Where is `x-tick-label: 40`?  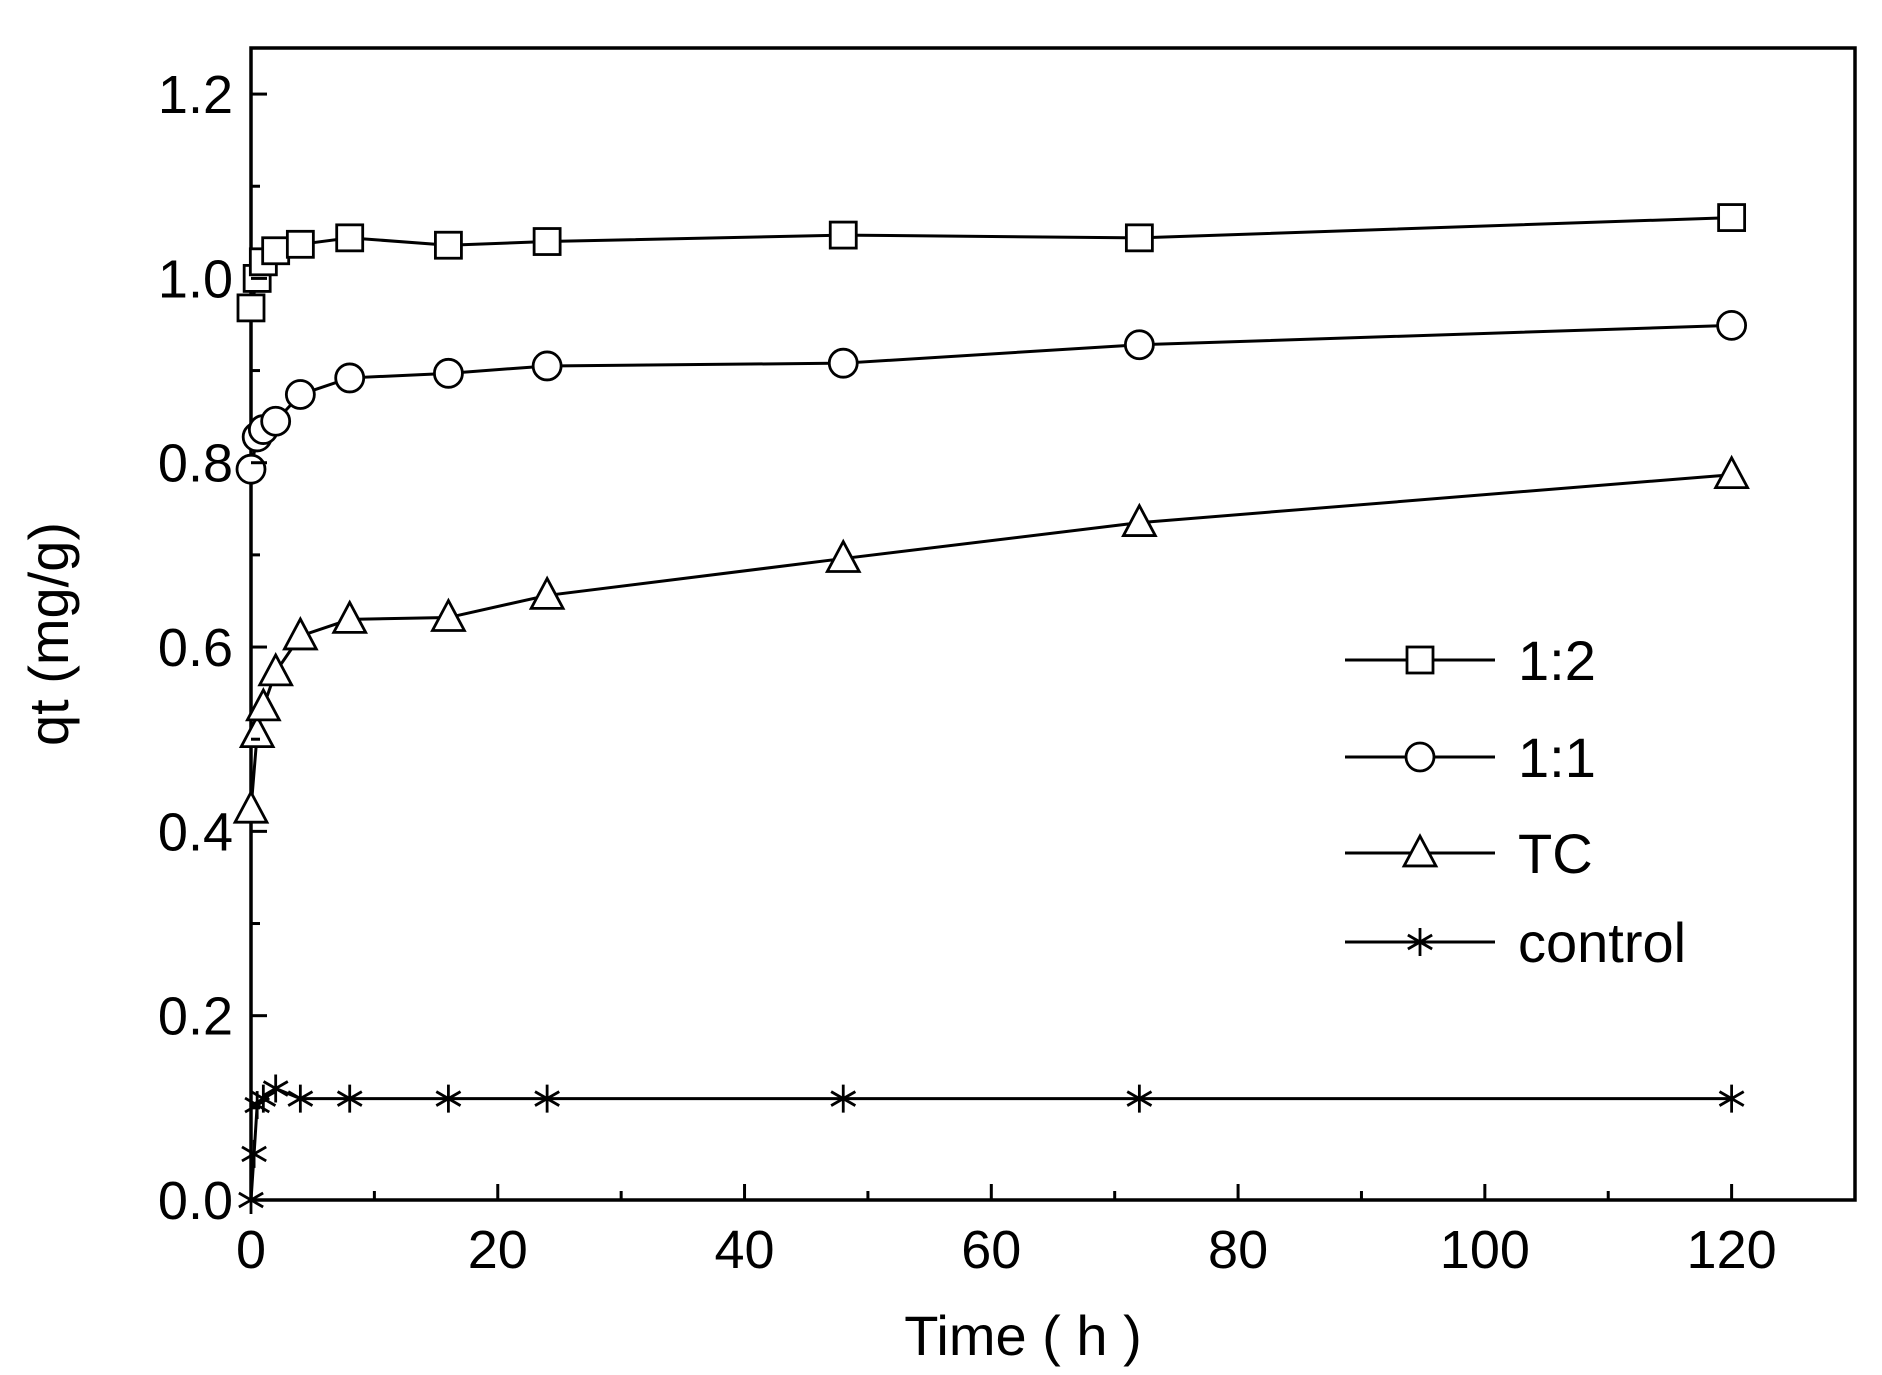
x-tick-label: 40 is located at coordinates (744, 1250).